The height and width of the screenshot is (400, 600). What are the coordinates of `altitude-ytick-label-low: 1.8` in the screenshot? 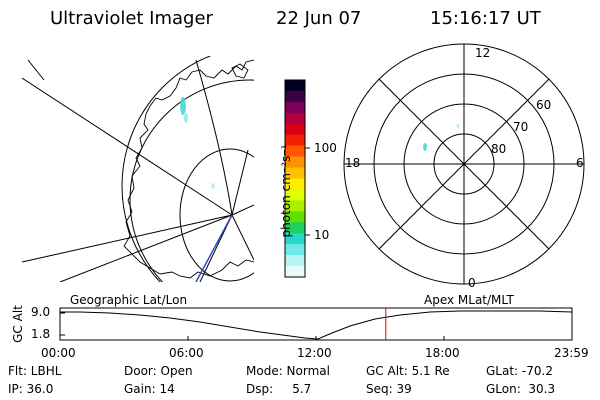 It's located at (41, 334).